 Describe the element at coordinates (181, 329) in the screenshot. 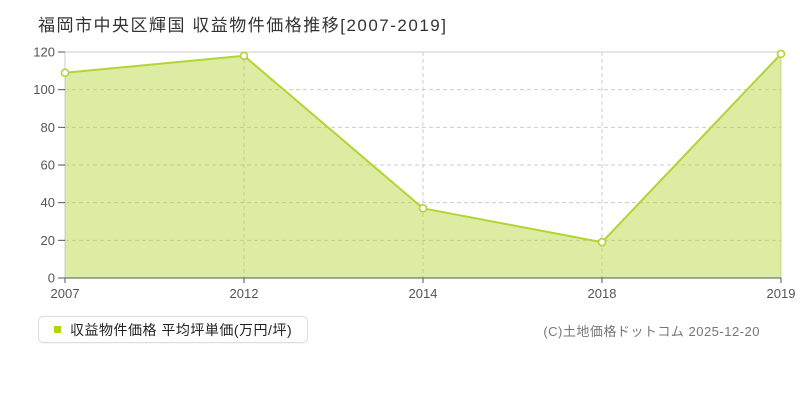

I see `legend-label: 収益物件価格 平均坪単価(万円/坪)` at that location.